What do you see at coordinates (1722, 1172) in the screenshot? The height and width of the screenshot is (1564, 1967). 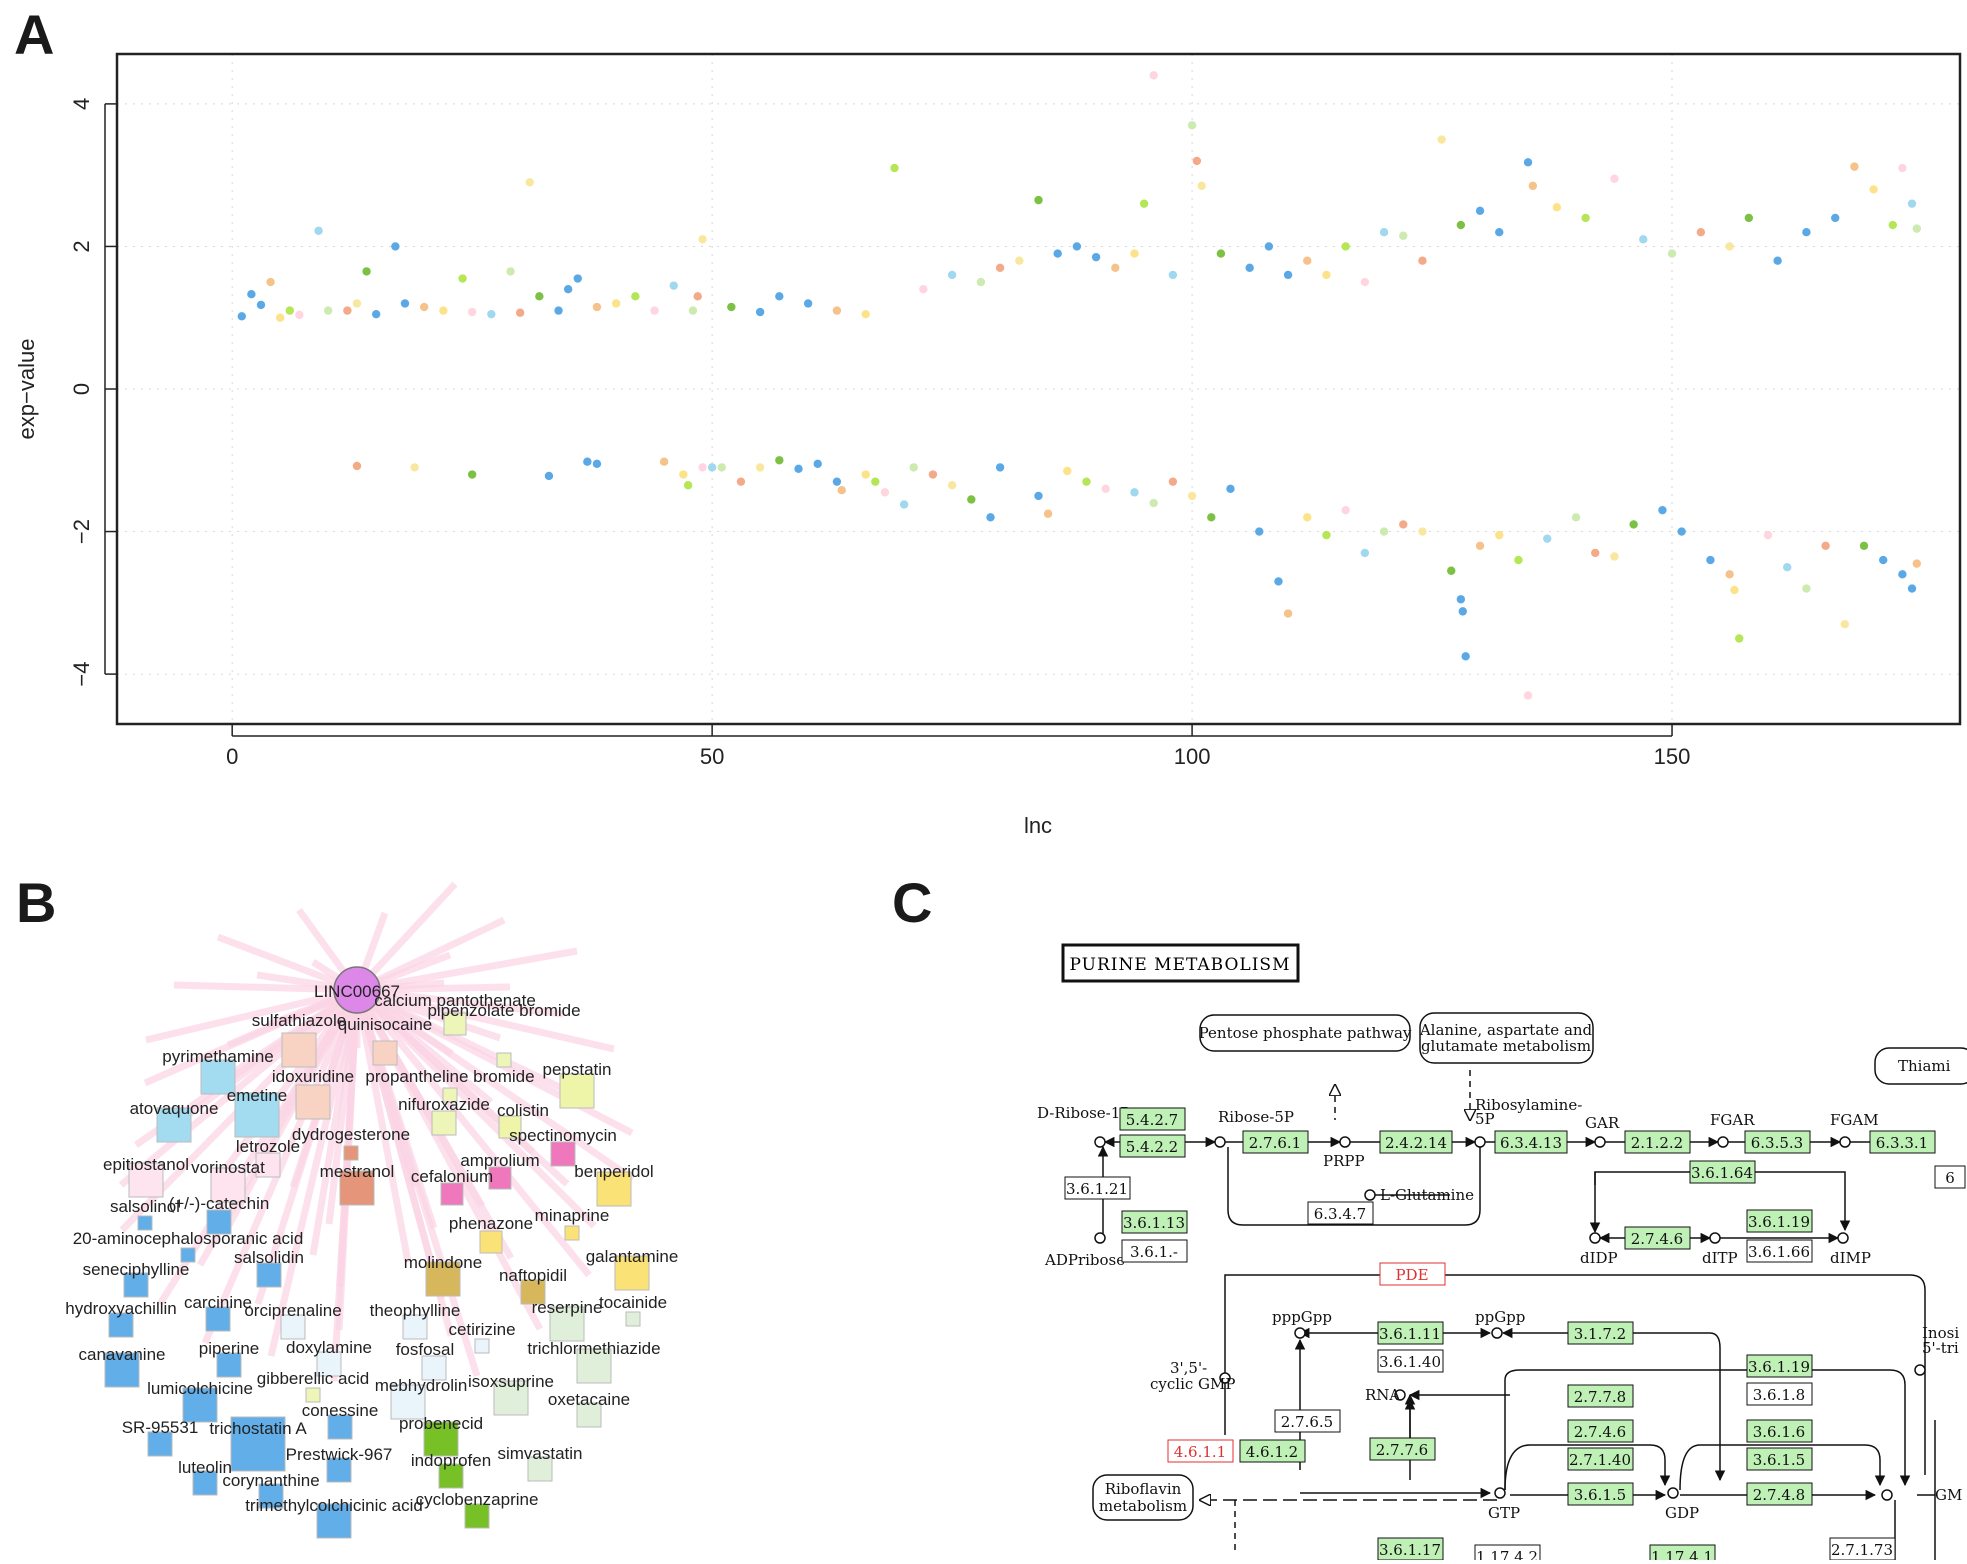 I see `enzyme-box: 3.6.1.64` at bounding box center [1722, 1172].